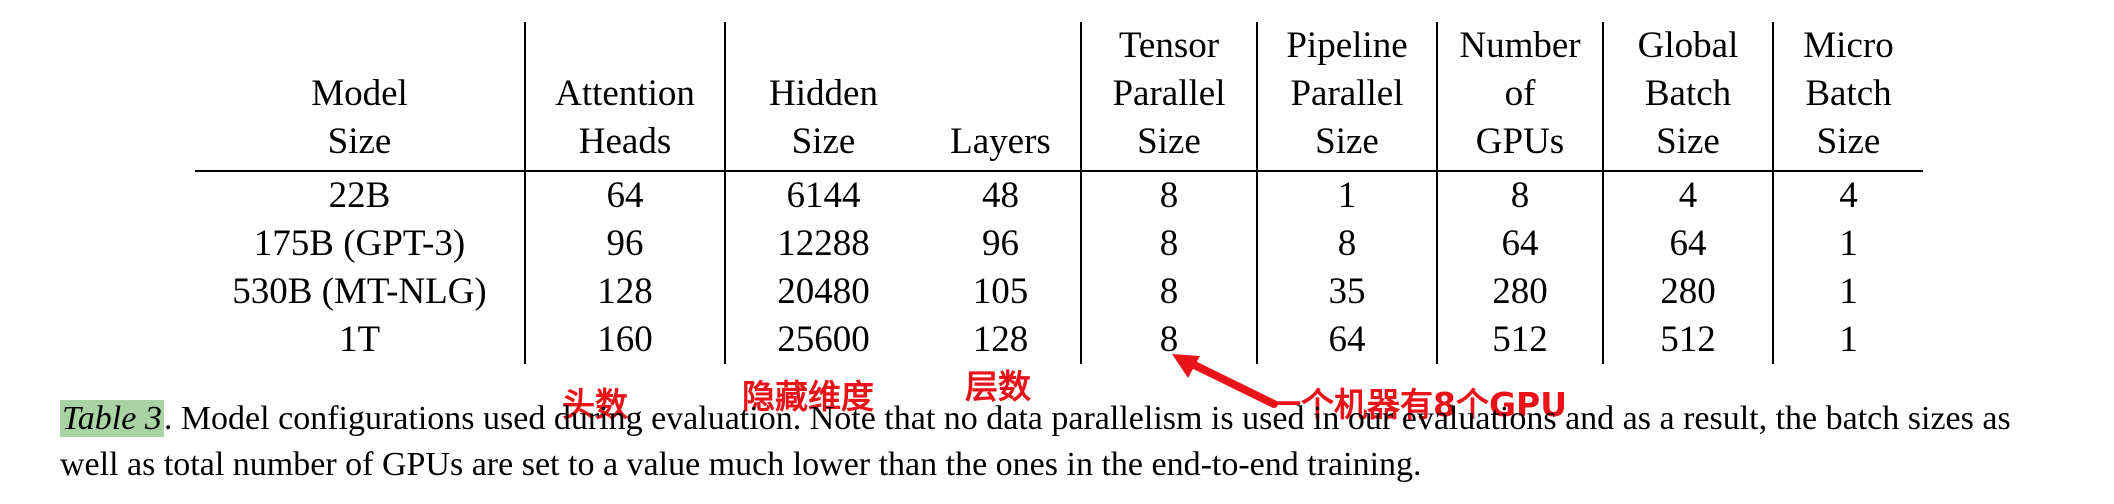  I want to click on header-pipeline-parallel-size: Pipeline Parallel Size, so click(1346, 96).